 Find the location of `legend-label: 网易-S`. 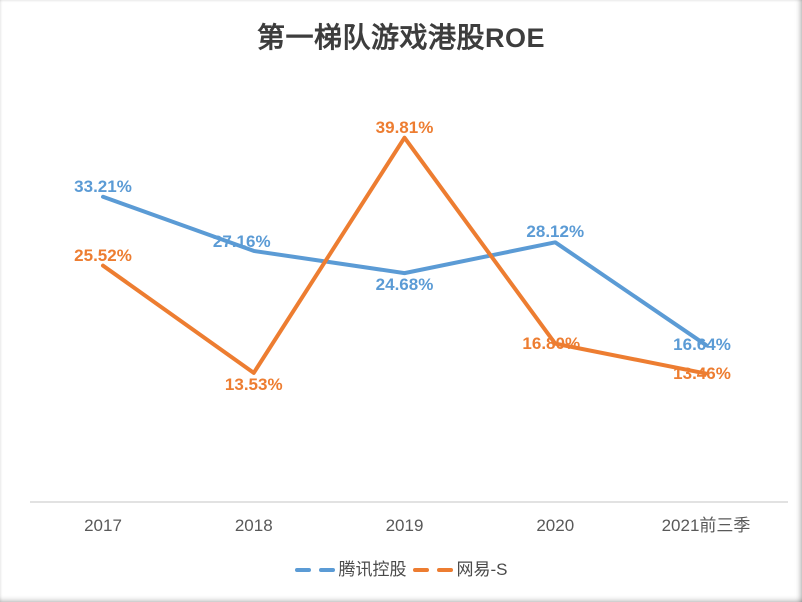

legend-label: 网易-S is located at coordinates (482, 569).